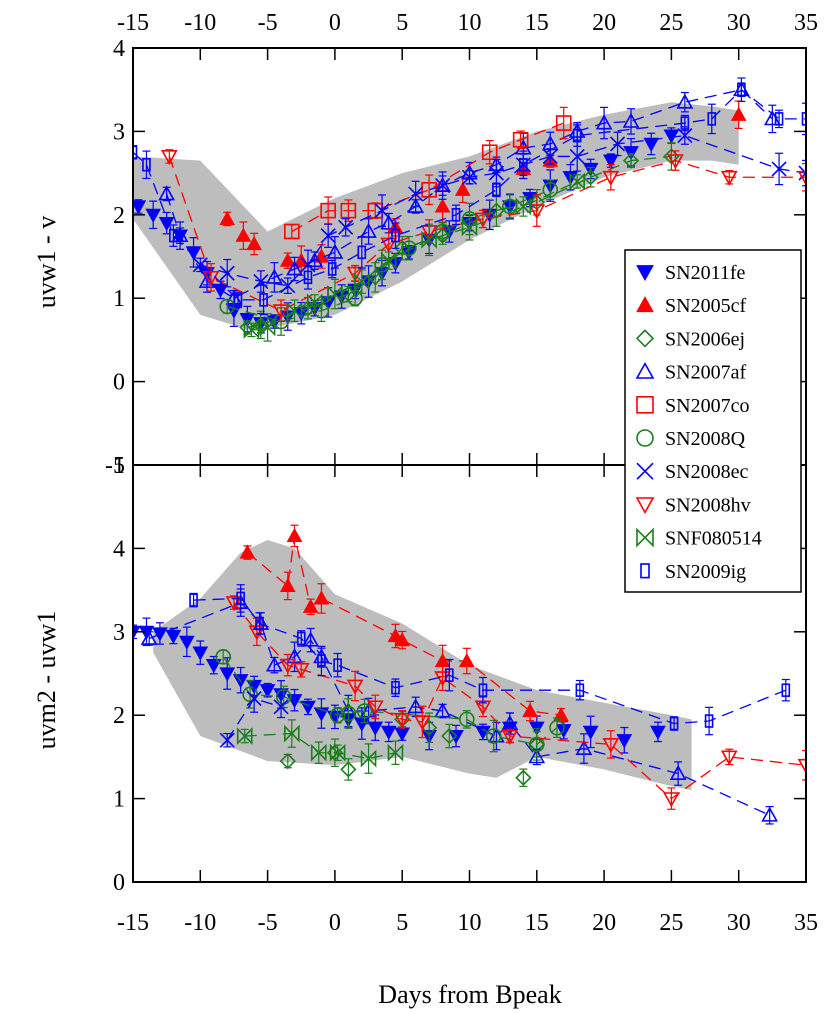  What do you see at coordinates (713, 421) in the screenshot?
I see `legend-box` at bounding box center [713, 421].